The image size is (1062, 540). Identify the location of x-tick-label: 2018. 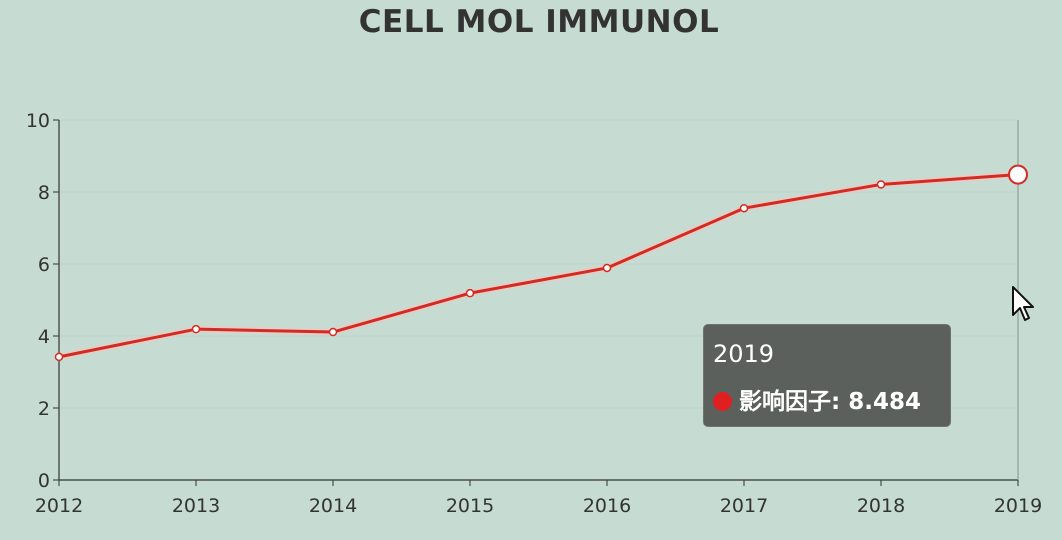
(881, 506).